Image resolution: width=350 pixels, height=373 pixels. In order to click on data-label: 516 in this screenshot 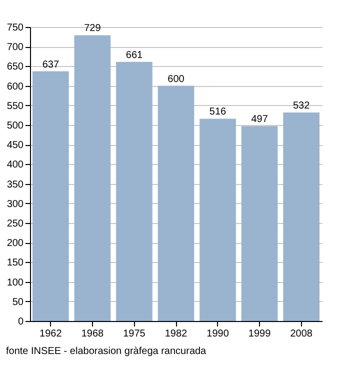, I will do `click(218, 112)`.